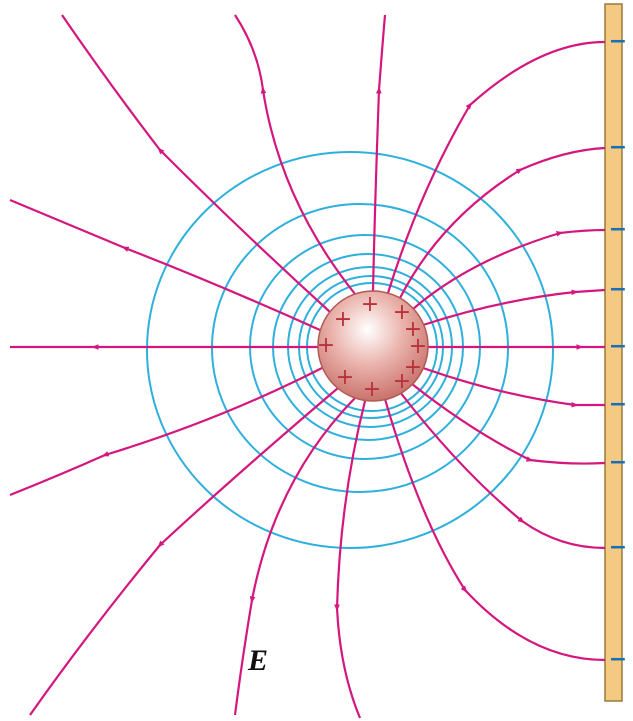 The image size is (633, 721). I want to click on positive-charges: + + + + + + + + + +, so click(372, 347).